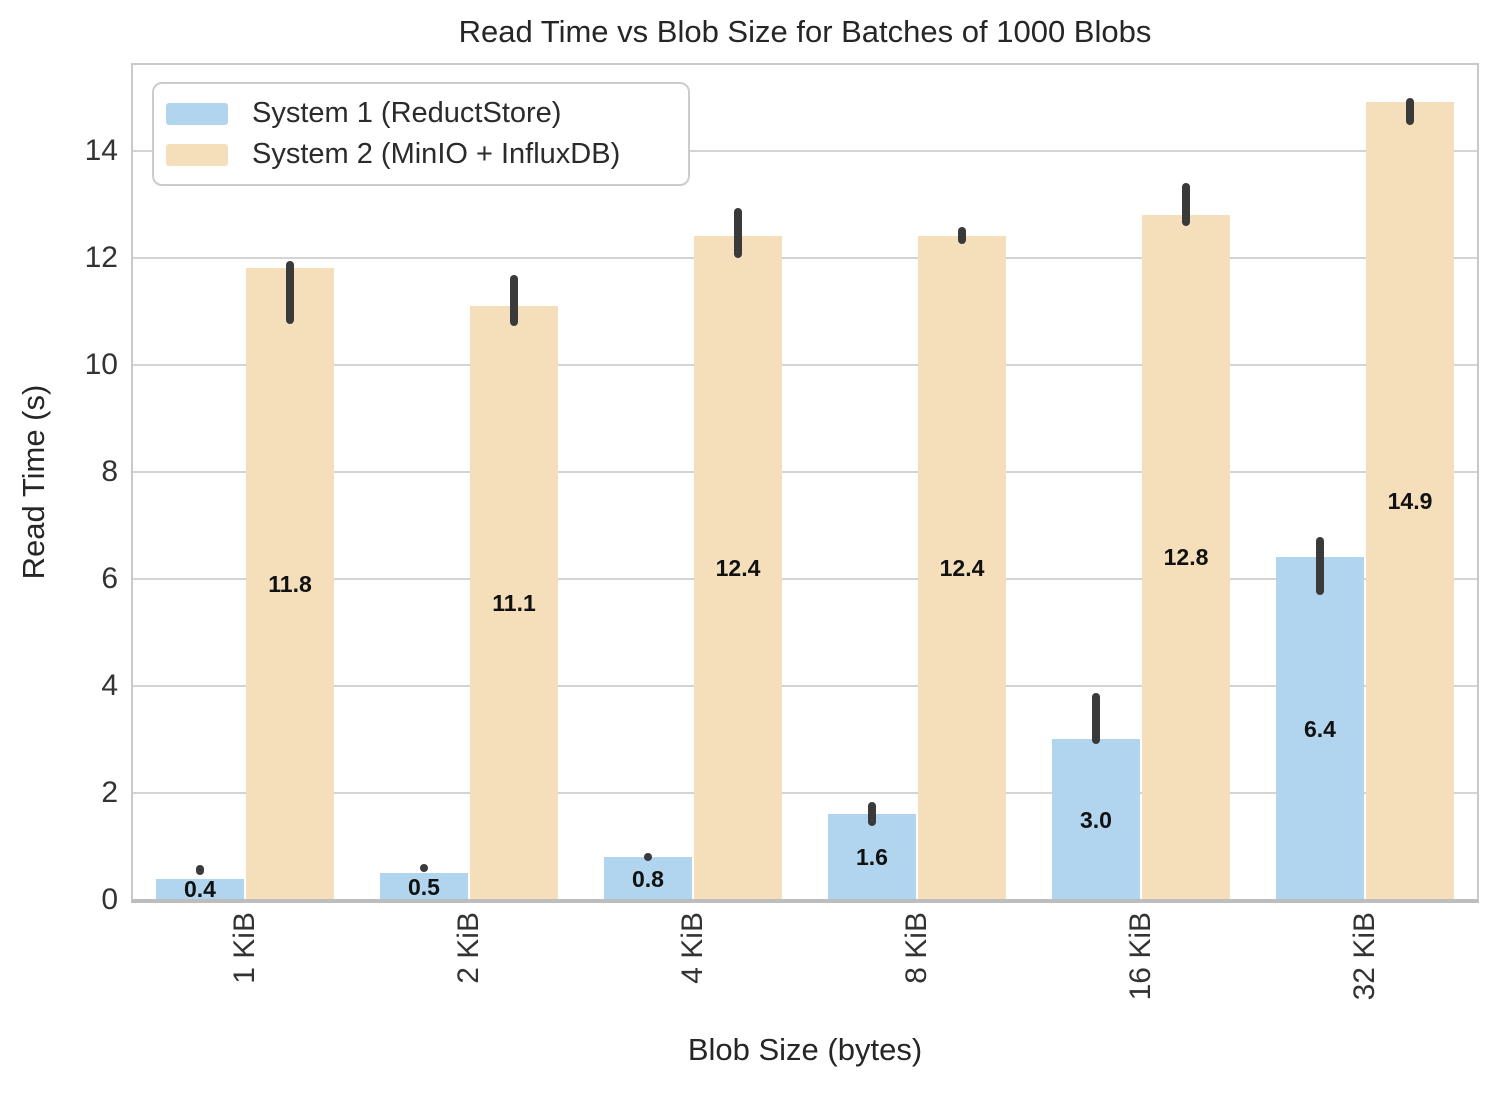 This screenshot has width=1500, height=1095. Describe the element at coordinates (109, 685) in the screenshot. I see `y-tick-label: 4` at that location.